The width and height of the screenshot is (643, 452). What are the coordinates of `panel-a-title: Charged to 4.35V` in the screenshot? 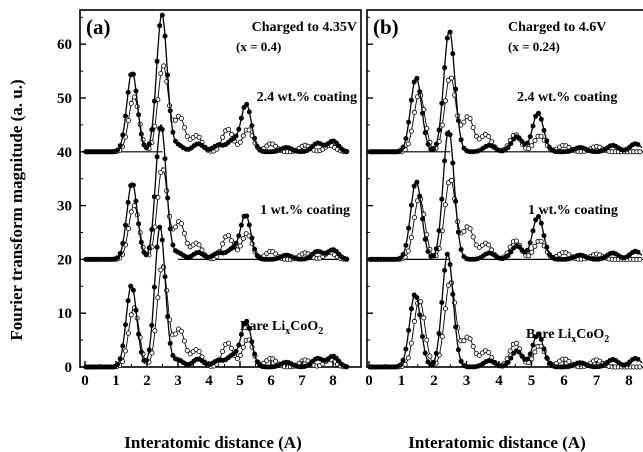 It's located at (304, 27).